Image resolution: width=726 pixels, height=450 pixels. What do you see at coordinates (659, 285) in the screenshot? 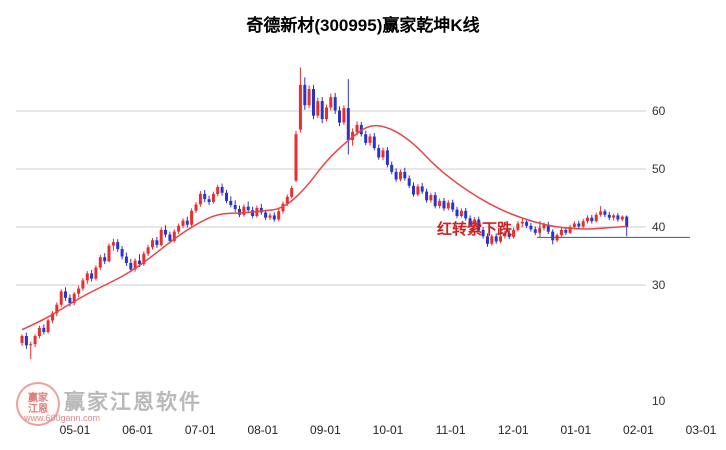
I see `y-axis-label: 30` at bounding box center [659, 285].